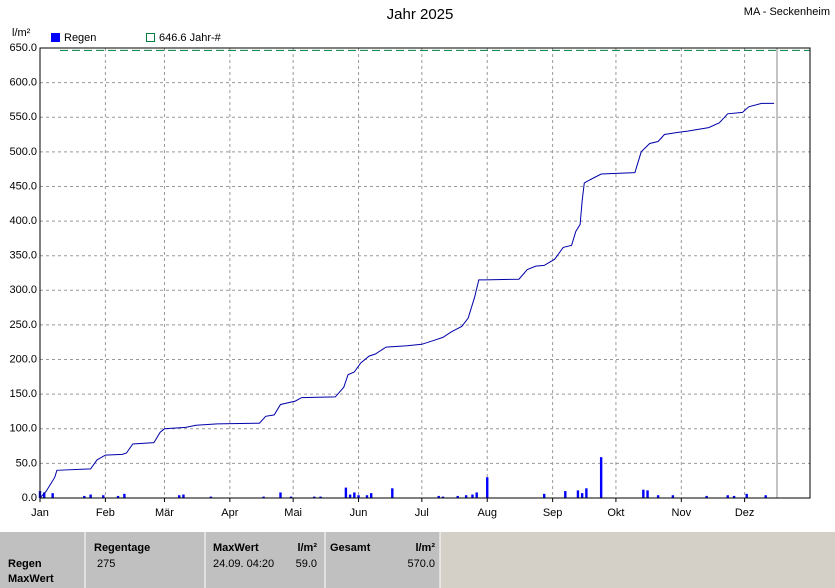 The height and width of the screenshot is (588, 835). Describe the element at coordinates (106, 564) in the screenshot. I see `table-cell: 275` at that location.